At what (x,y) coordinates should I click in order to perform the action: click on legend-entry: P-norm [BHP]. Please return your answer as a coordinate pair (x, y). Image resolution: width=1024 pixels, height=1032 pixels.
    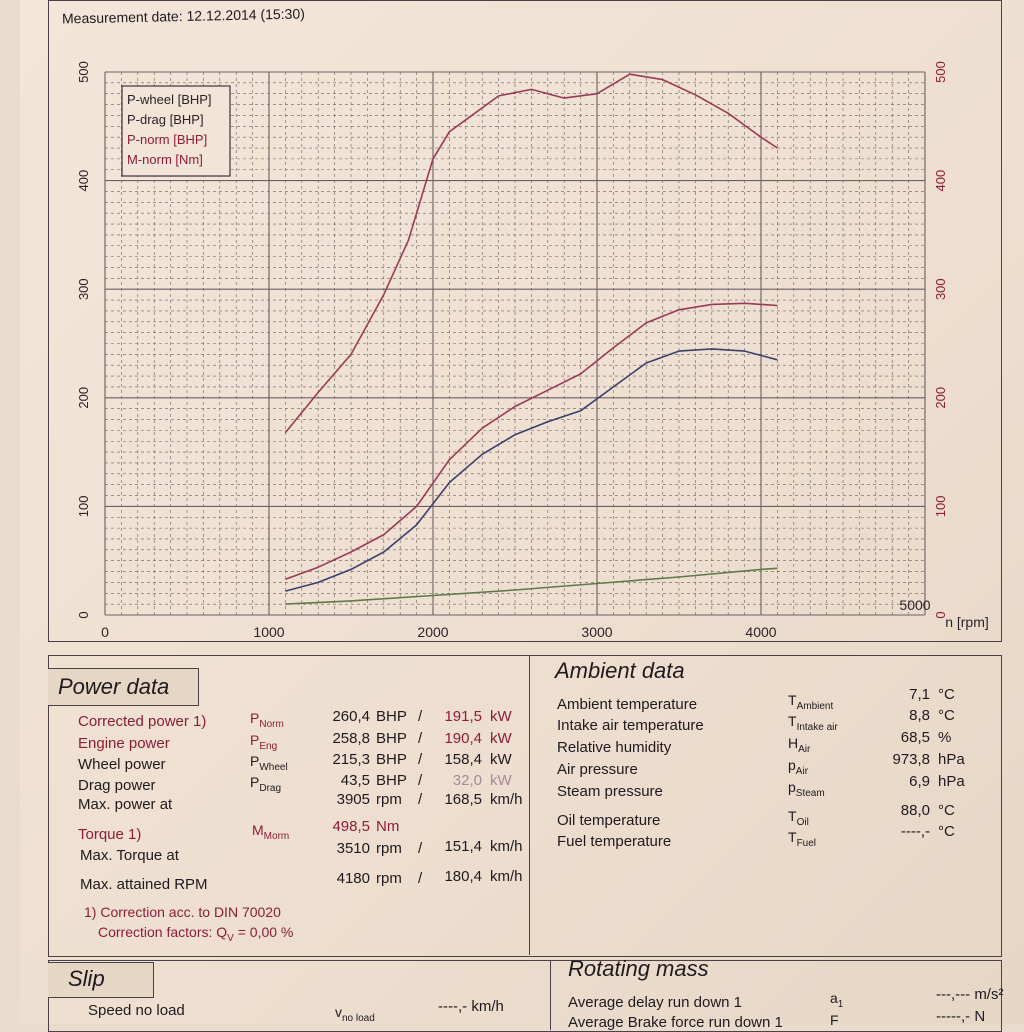
    Looking at the image, I should click on (167, 139).